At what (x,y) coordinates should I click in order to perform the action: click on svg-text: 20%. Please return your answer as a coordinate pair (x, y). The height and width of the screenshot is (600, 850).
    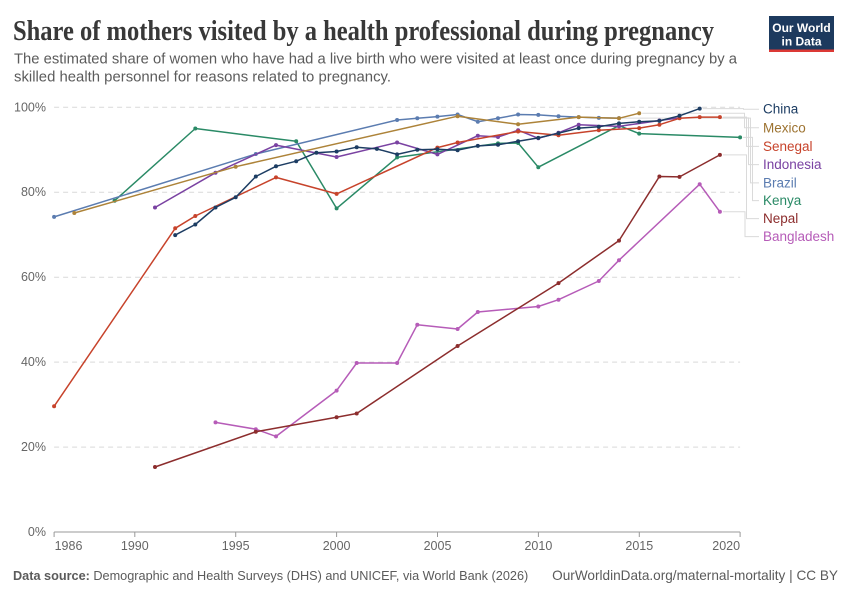
    Looking at the image, I should click on (33, 447).